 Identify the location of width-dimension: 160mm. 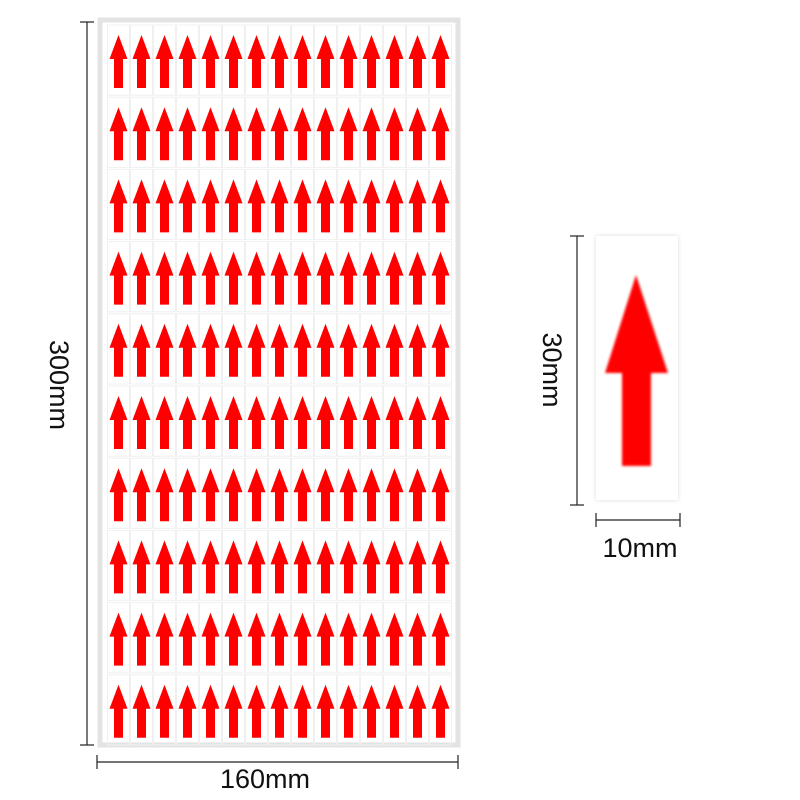
(277, 774).